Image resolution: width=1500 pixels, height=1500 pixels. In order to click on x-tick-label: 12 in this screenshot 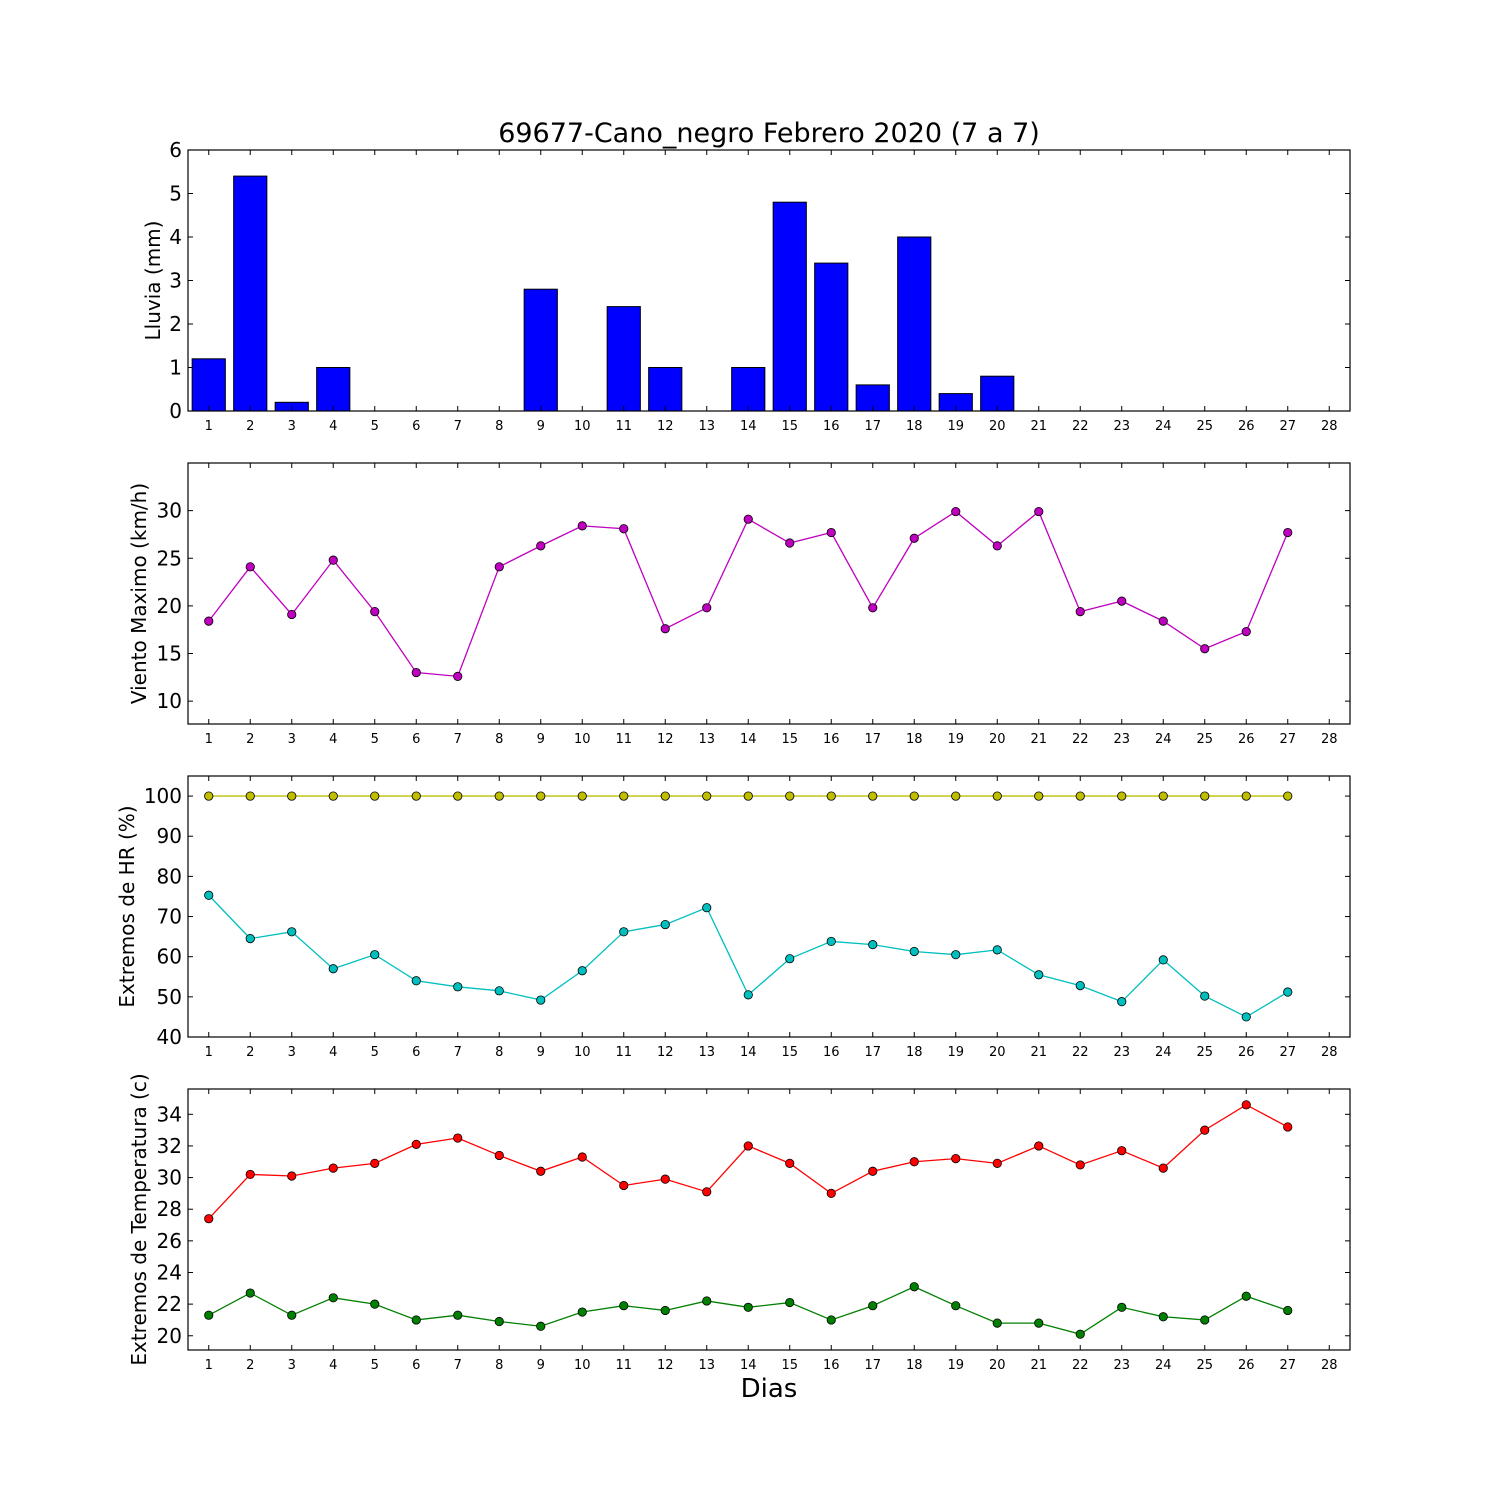, I will do `click(665, 426)`.